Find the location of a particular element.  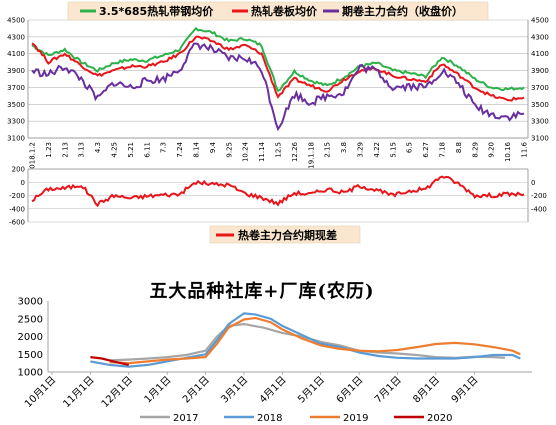

chart3-legend: 2017 2018 2019 2020 is located at coordinates (296, 418).